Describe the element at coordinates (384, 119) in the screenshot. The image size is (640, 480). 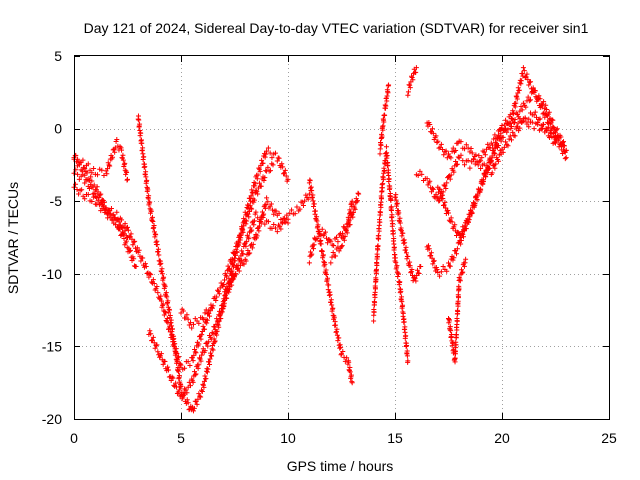
I see `series-track-m` at that location.